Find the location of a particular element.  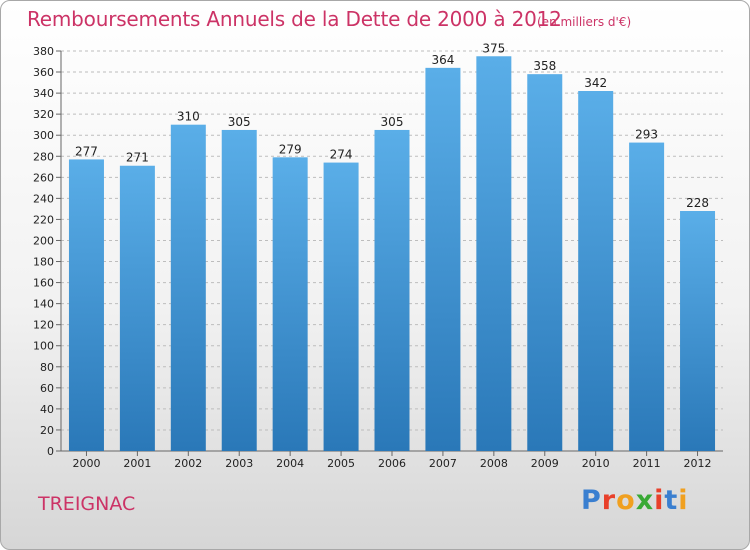

y-tick-label: 60 is located at coordinates (47, 388).